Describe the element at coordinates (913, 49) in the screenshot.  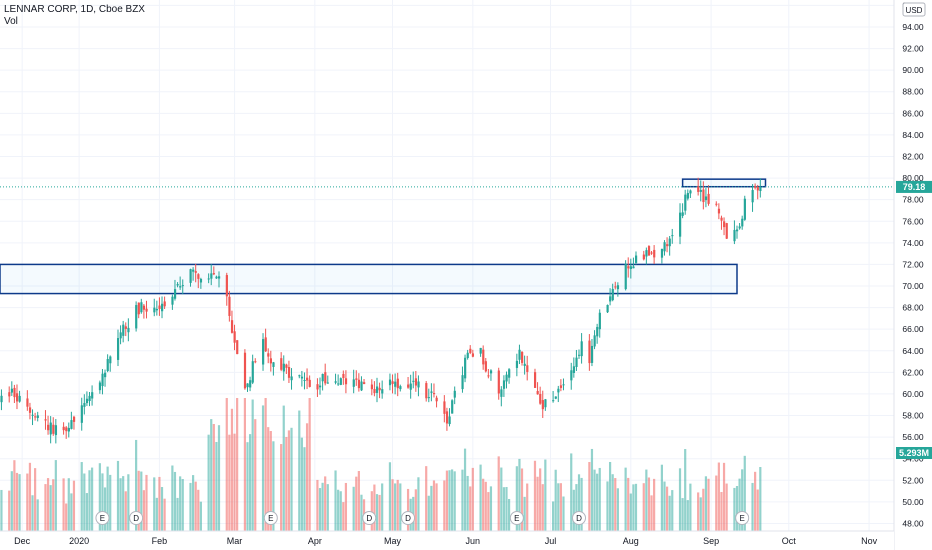
I see `price-tick-label: 92.00` at that location.